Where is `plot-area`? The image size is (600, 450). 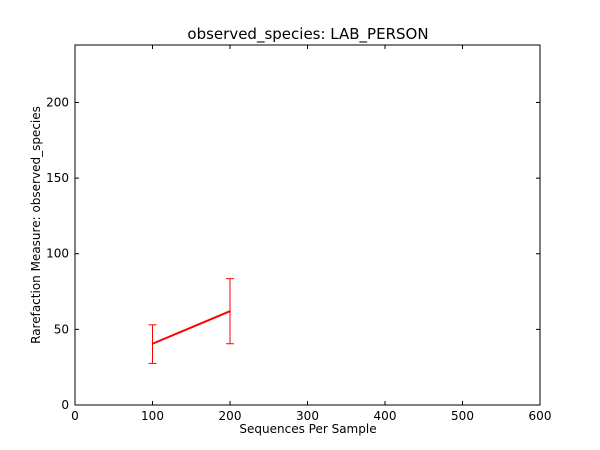
plot-area is located at coordinates (191, 321).